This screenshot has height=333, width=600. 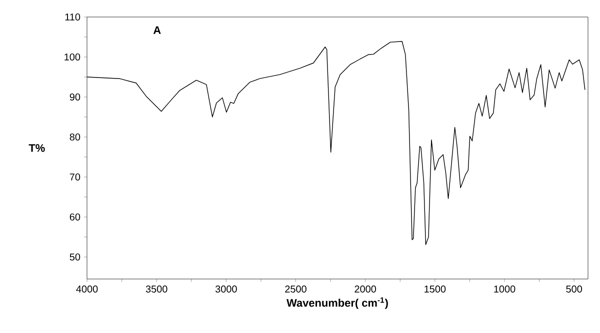 I want to click on x-tick-label: 3500, so click(x=157, y=289).